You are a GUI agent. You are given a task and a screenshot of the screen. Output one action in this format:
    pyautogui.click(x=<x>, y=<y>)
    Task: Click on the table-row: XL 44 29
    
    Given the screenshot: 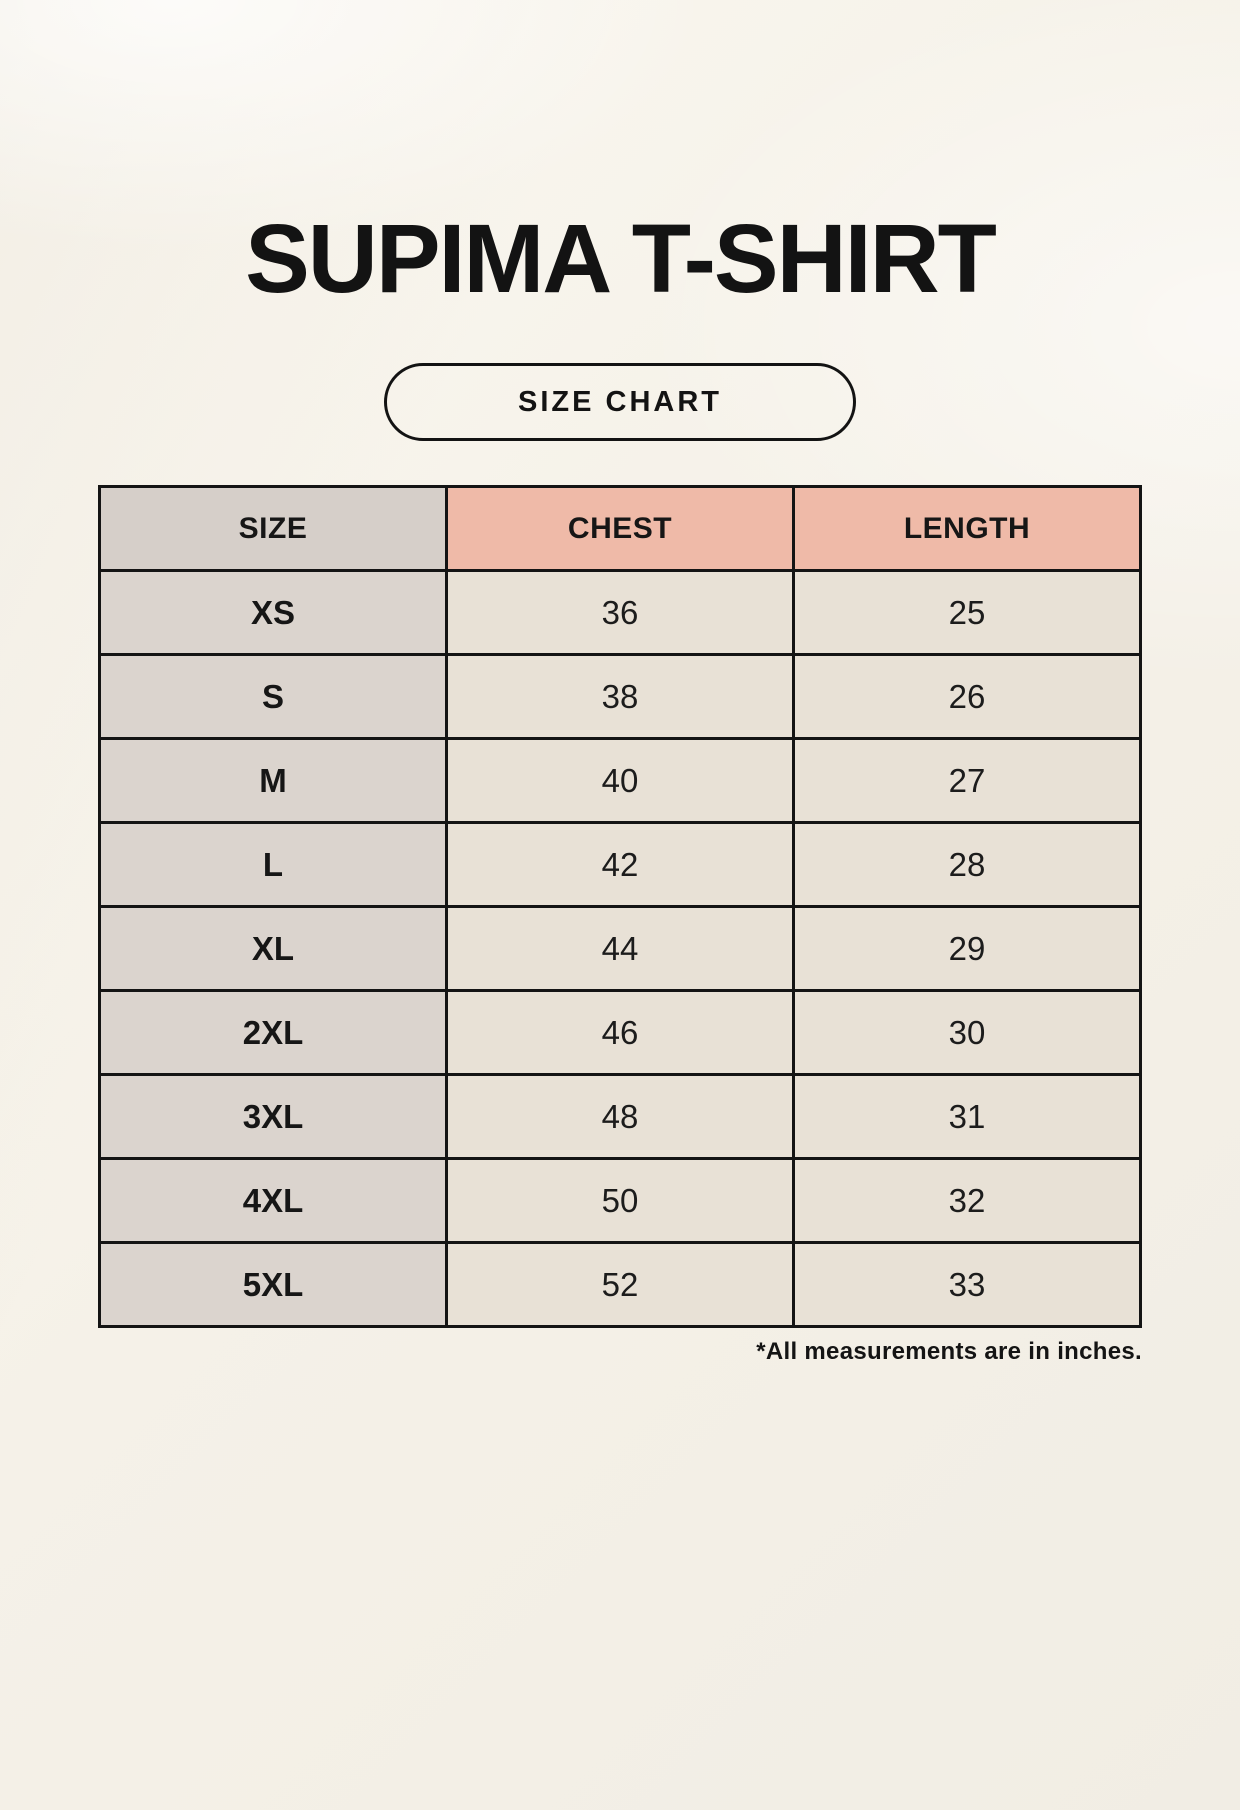 What is the action you would take?
    pyautogui.click(x=620, y=948)
    